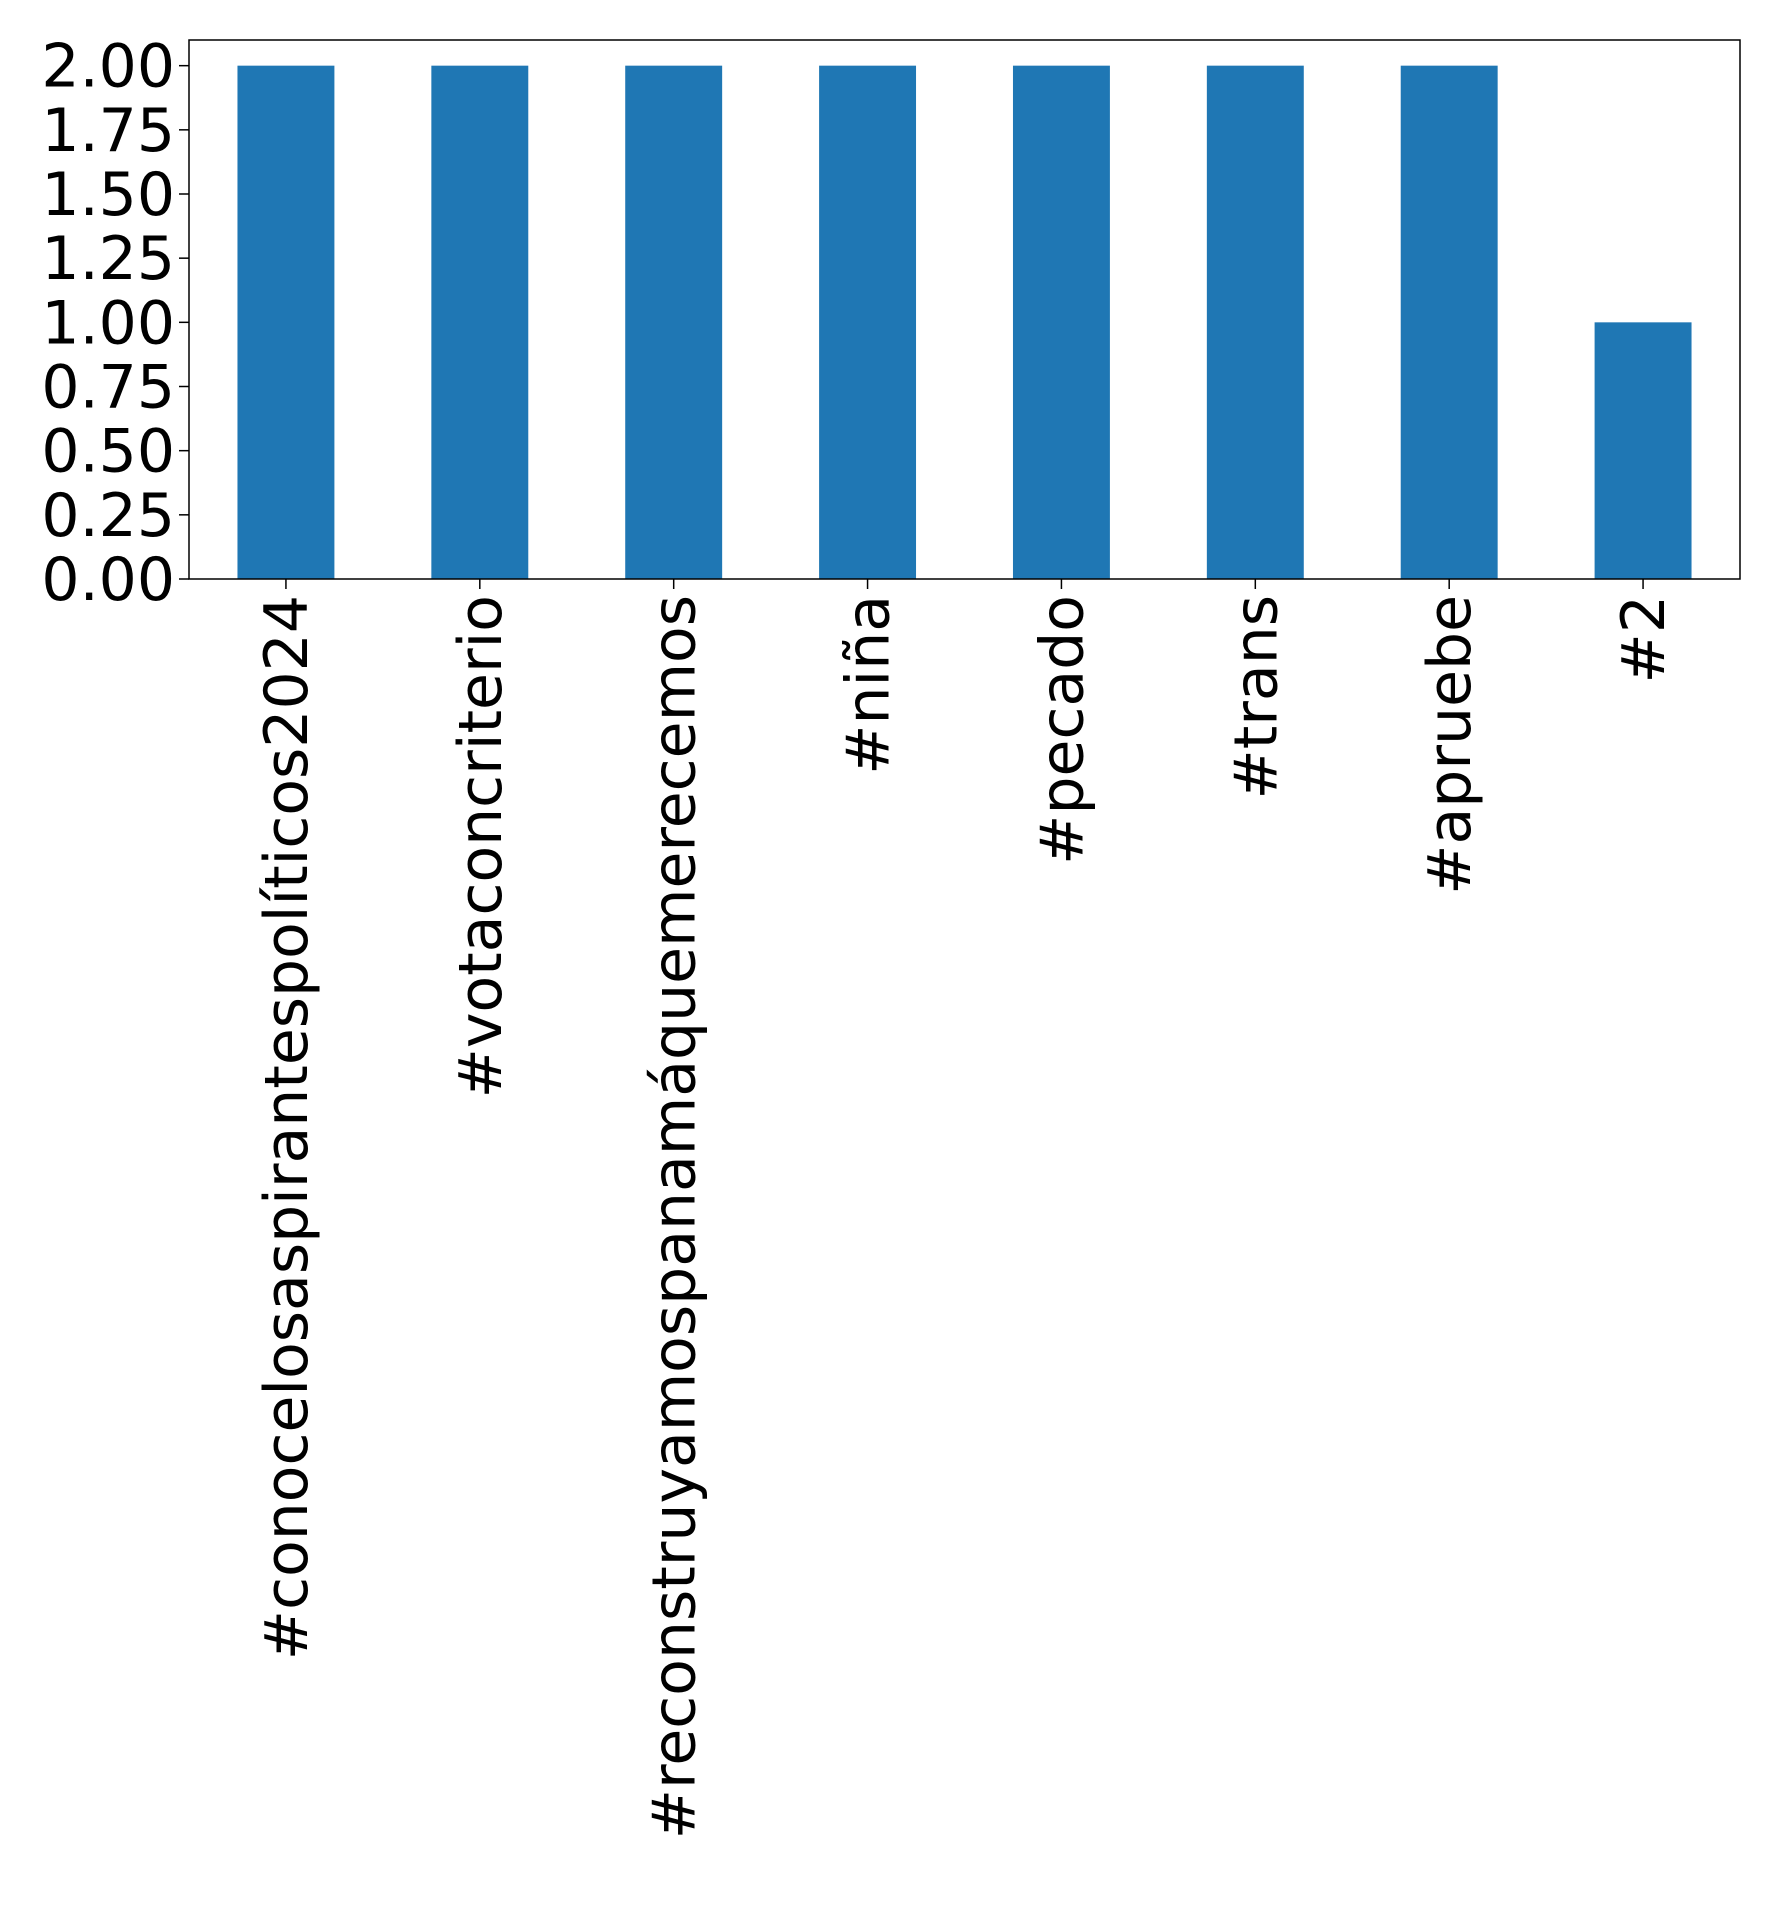 The width and height of the screenshot is (1778, 1924). Describe the element at coordinates (108, 388) in the screenshot. I see `y-tick-label: 0.75` at that location.